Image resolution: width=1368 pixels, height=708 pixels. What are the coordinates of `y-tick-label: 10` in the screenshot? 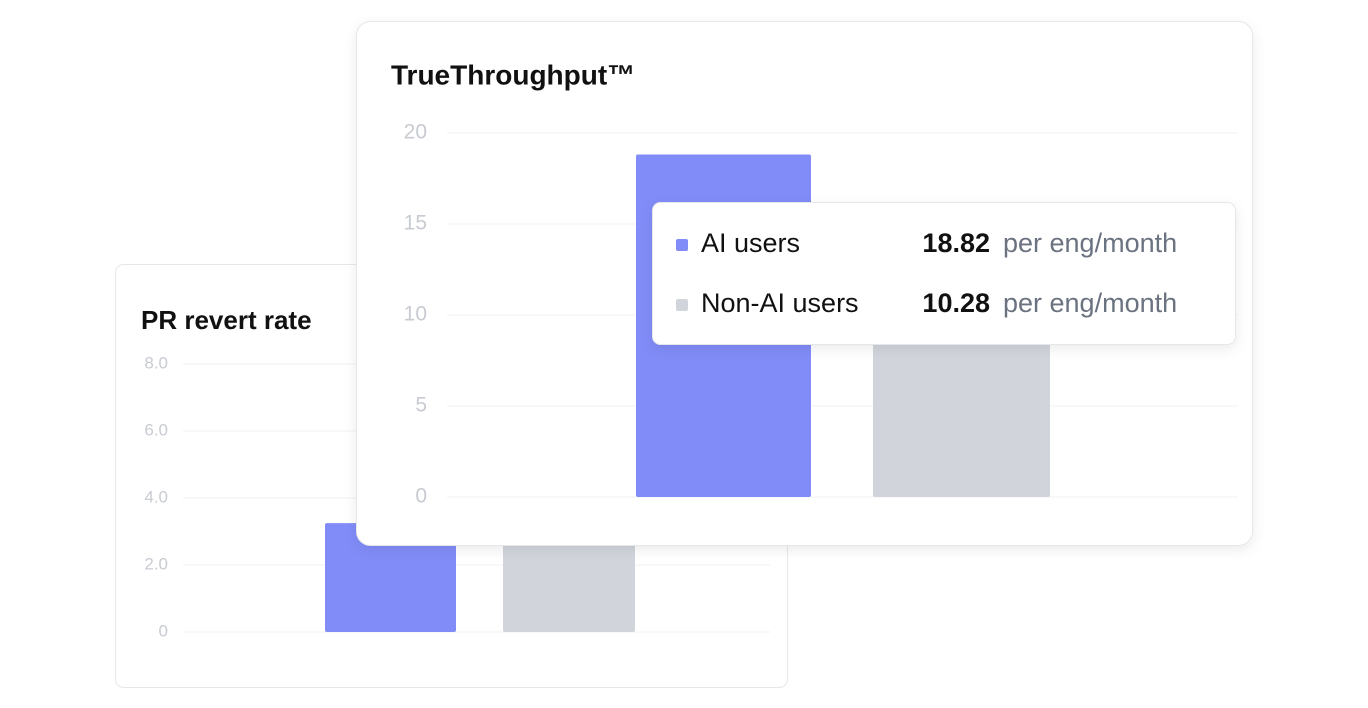 It's located at (415, 314).